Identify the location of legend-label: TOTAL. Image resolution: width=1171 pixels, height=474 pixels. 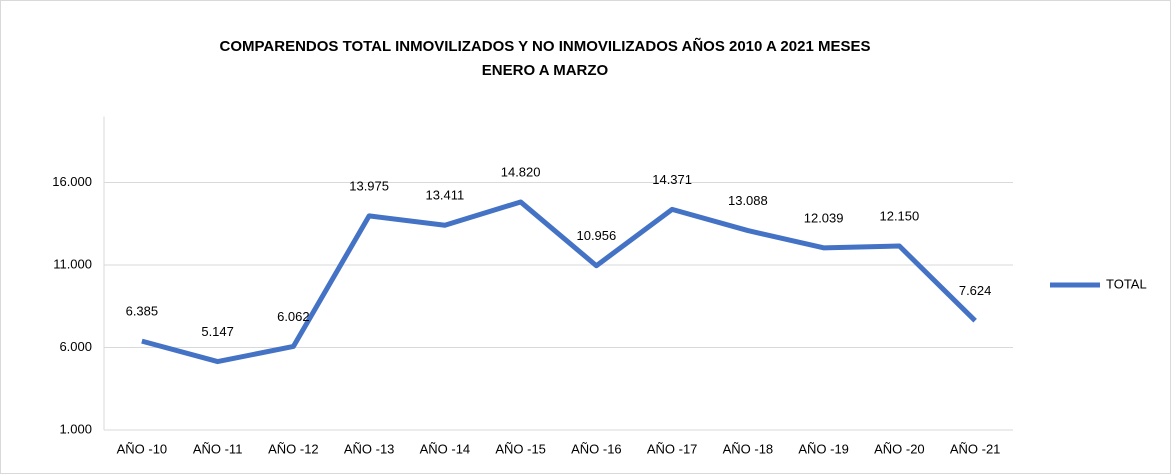
(1126, 283).